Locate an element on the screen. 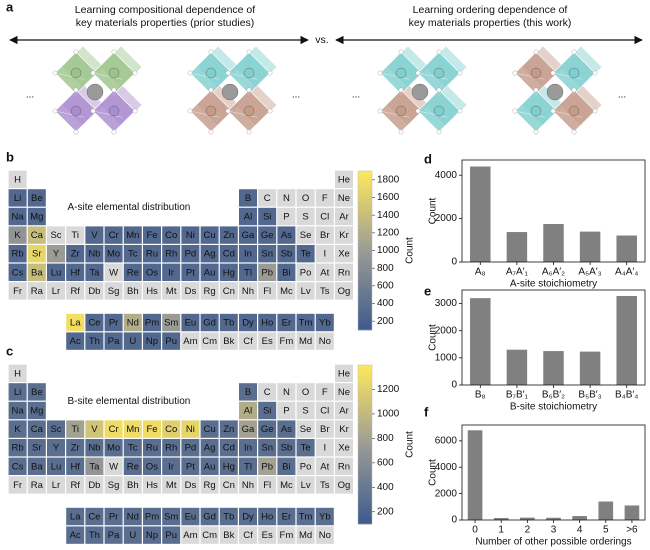 Image resolution: width=650 pixels, height=550 pixels. element-symbol: Ge is located at coordinates (267, 235).